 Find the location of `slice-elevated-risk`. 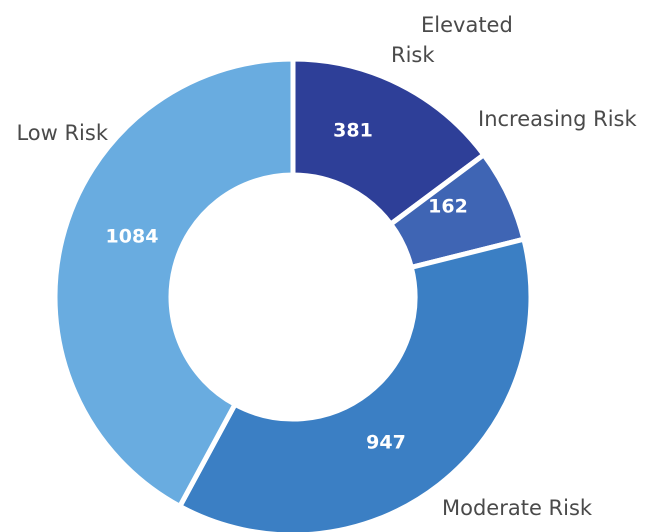

slice-elevated-risk is located at coordinates (389, 142).